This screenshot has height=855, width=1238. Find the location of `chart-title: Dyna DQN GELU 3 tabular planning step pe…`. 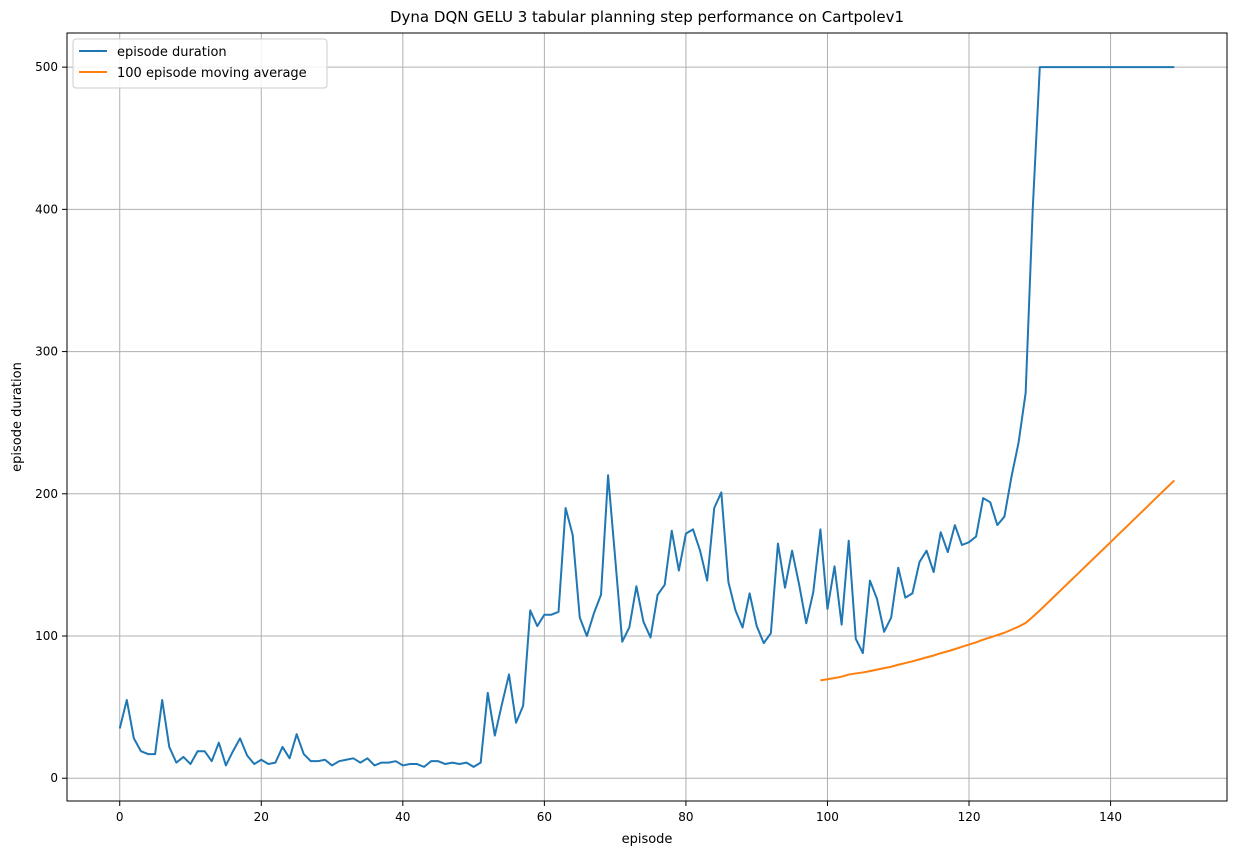

chart-title: Dyna DQN GELU 3 tabular planning step pe… is located at coordinates (647, 17).